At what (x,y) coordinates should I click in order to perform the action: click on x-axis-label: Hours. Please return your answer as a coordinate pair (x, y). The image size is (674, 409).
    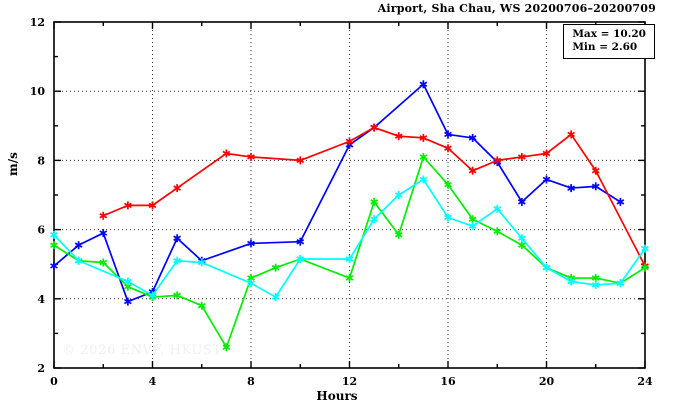
    Looking at the image, I should click on (337, 396).